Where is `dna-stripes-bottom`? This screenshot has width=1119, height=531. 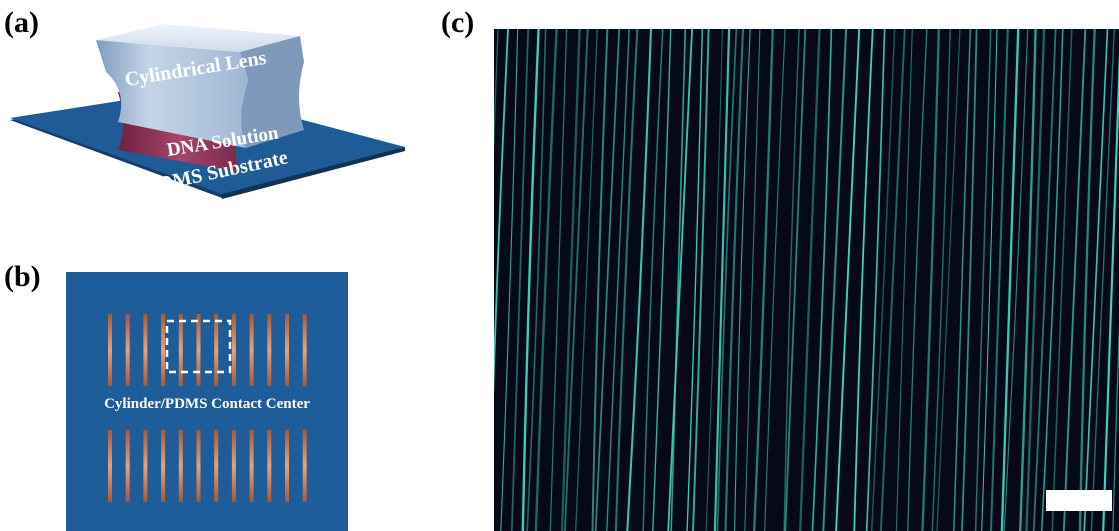
dna-stripes-bottom is located at coordinates (207, 466).